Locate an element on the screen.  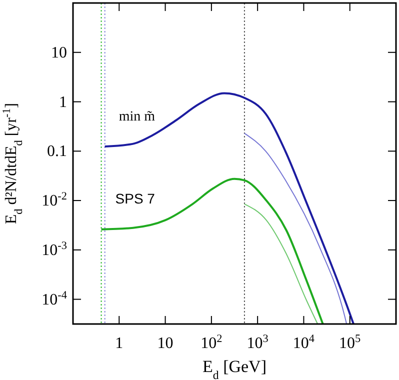
x-axis-title: E$_{d}$ [GeV] is located at coordinates (234, 368).